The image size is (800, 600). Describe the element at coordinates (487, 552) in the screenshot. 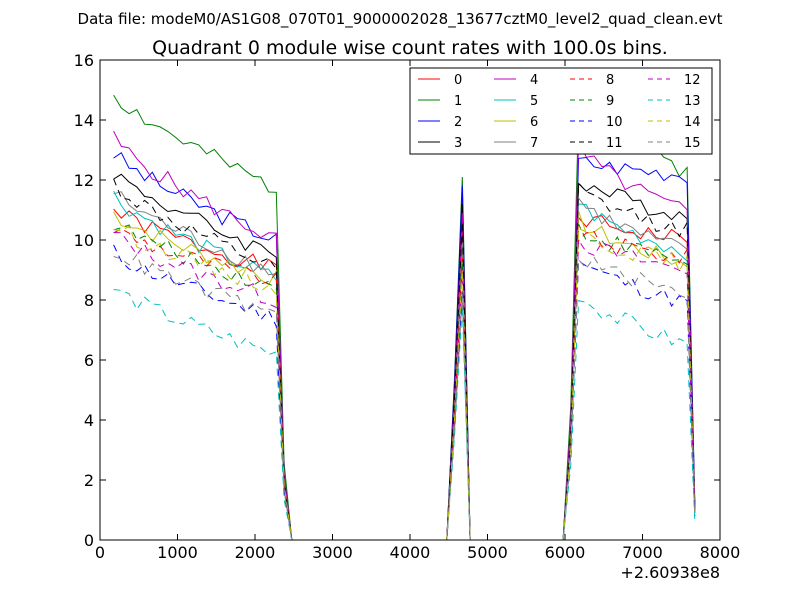

I see `x-tick-label: 5000` at that location.